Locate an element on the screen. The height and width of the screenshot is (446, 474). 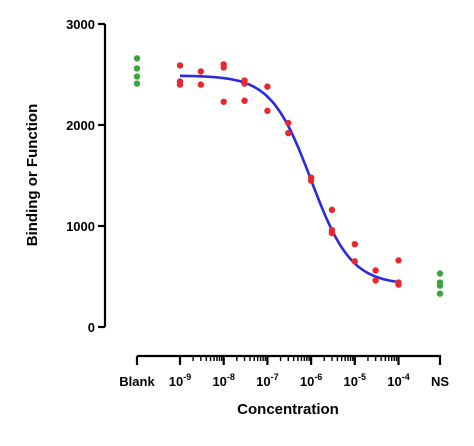
x-axis: Blank NS 10⁻⁹ 10⁻⁸ 10⁻⁷ 10⁻⁶ 10⁻⁵ 10⁻⁴ is located at coordinates (284, 371).